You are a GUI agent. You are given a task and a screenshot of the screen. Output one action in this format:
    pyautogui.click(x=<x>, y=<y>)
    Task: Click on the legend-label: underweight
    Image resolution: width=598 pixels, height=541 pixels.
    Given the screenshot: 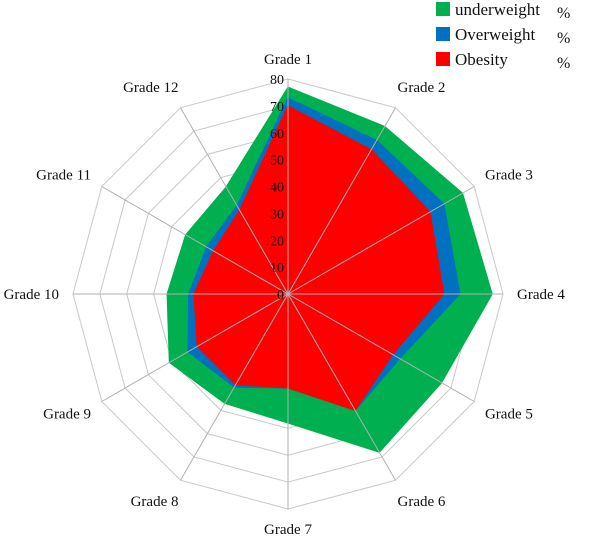 What is the action you would take?
    pyautogui.click(x=497, y=9)
    